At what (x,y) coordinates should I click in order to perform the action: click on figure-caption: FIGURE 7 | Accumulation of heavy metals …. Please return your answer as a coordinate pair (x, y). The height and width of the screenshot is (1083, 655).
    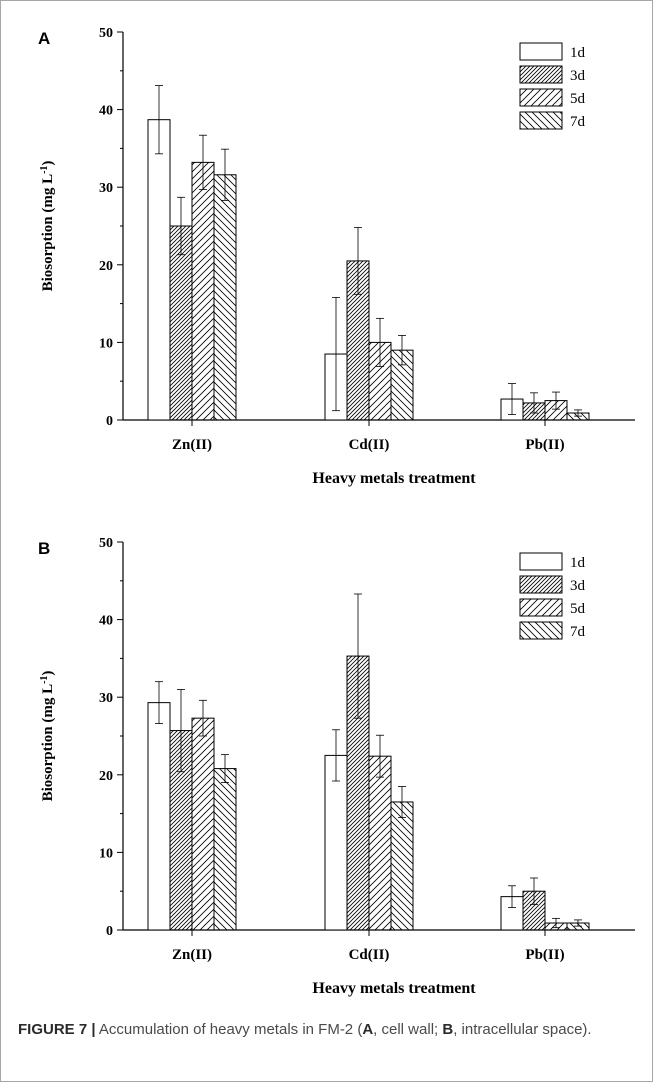
    Looking at the image, I should click on (328, 1030).